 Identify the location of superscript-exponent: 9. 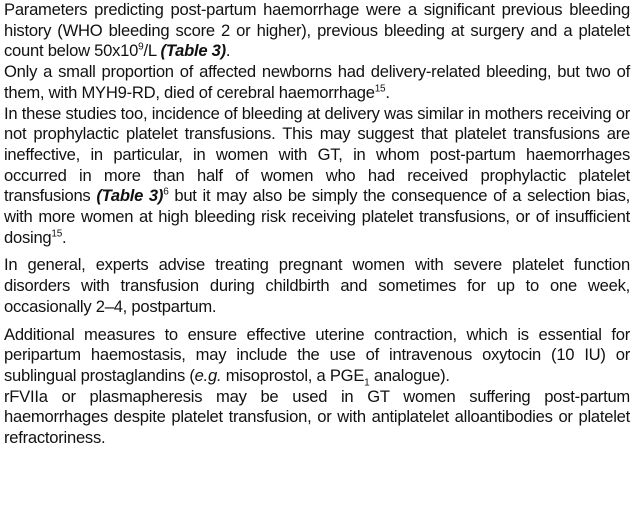
(141, 47).